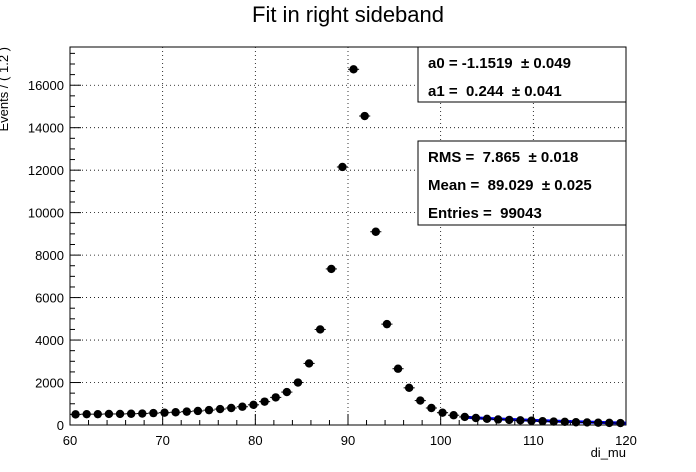 This screenshot has height=472, width=696. I want to click on x-axis-title: di_mu, so click(608, 452).